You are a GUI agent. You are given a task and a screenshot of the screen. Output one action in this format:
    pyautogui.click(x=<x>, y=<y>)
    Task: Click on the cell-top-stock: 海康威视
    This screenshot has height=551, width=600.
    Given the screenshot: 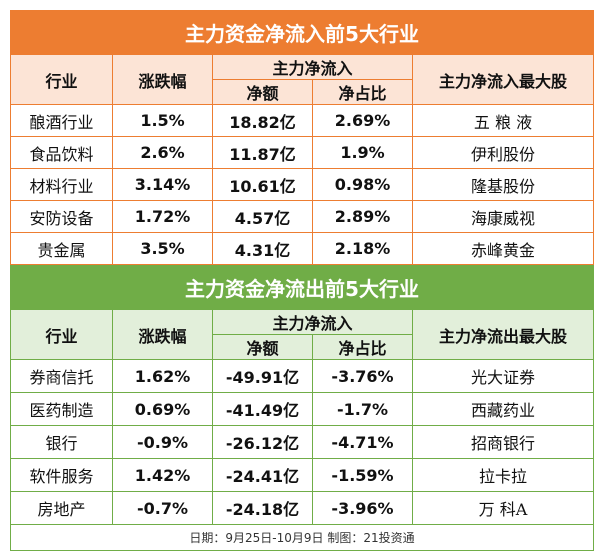 What is the action you would take?
    pyautogui.click(x=503, y=216)
    